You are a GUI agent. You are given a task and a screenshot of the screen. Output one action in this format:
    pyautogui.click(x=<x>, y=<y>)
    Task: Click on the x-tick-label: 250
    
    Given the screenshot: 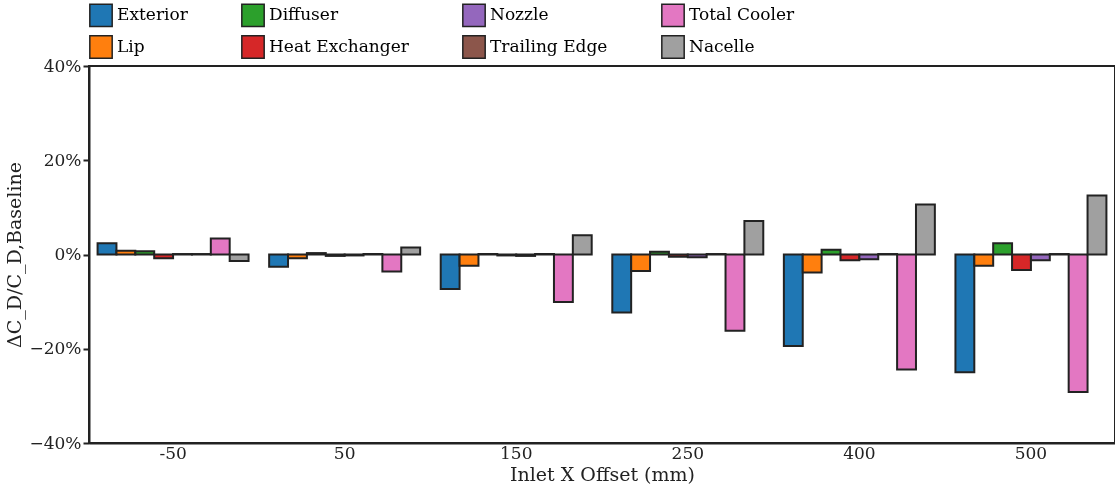 What is the action you would take?
    pyautogui.click(x=688, y=452)
    